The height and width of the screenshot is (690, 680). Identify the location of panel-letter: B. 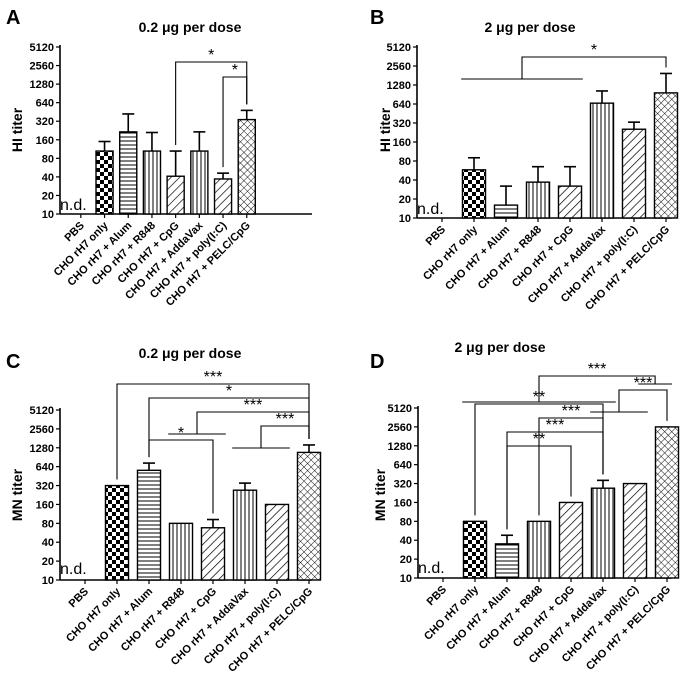
(377, 18).